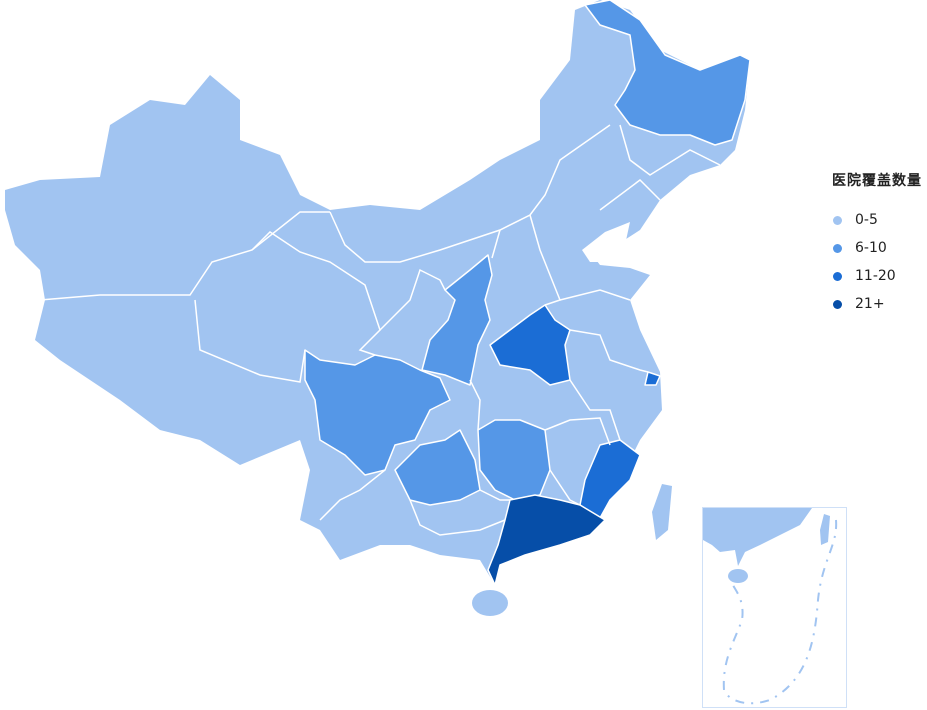 Image resolution: width=927 pixels, height=710 pixels. I want to click on region-fujian, so click(610, 479).